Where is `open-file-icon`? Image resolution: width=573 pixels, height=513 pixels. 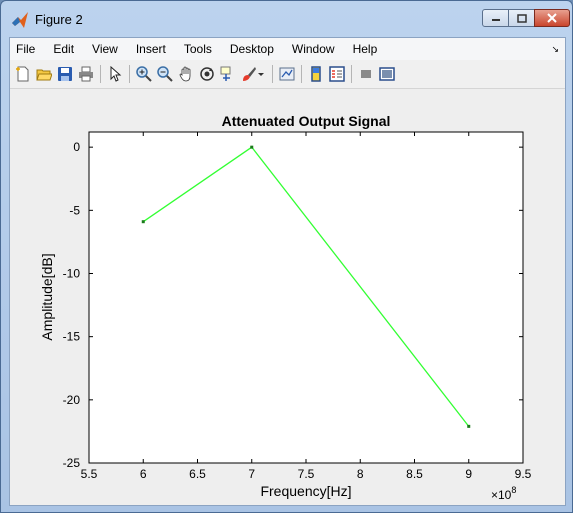
open-file-icon is located at coordinates (44, 75).